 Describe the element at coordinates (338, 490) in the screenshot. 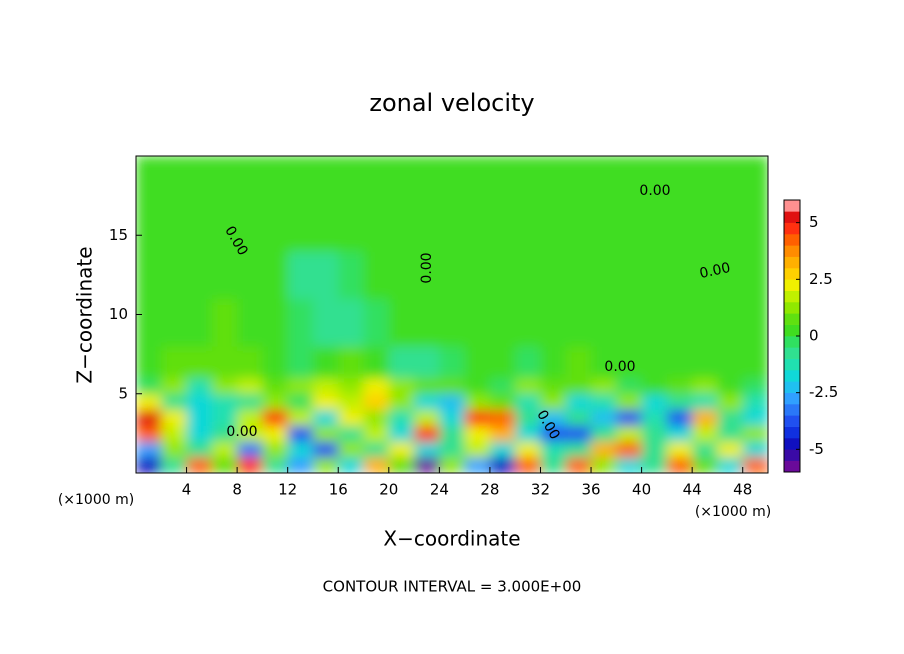

I see `x-tick-label: 16` at that location.